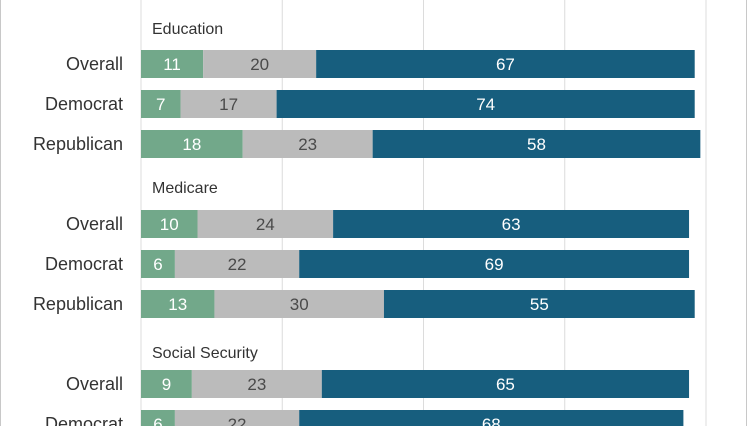 The height and width of the screenshot is (426, 747). I want to click on bar-row: Overall 11 20 67, so click(380, 64).